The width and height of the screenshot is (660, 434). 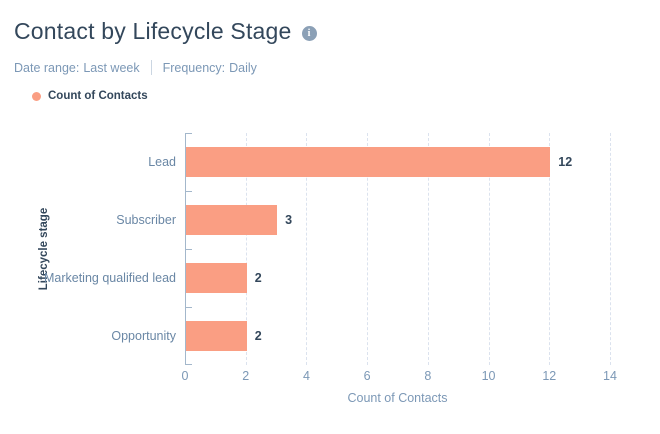 I want to click on filters-row: Date range: Last week Frequency: Daily, so click(x=135, y=67).